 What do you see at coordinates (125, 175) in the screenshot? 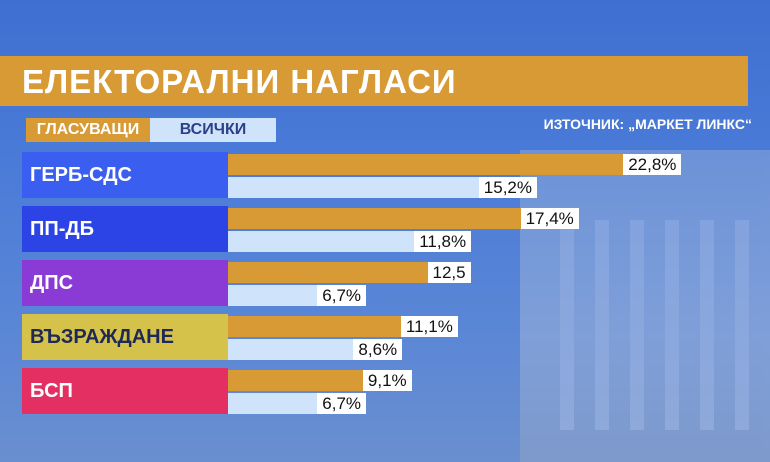
I see `party-label: ГЕРБ-СДС` at bounding box center [125, 175].